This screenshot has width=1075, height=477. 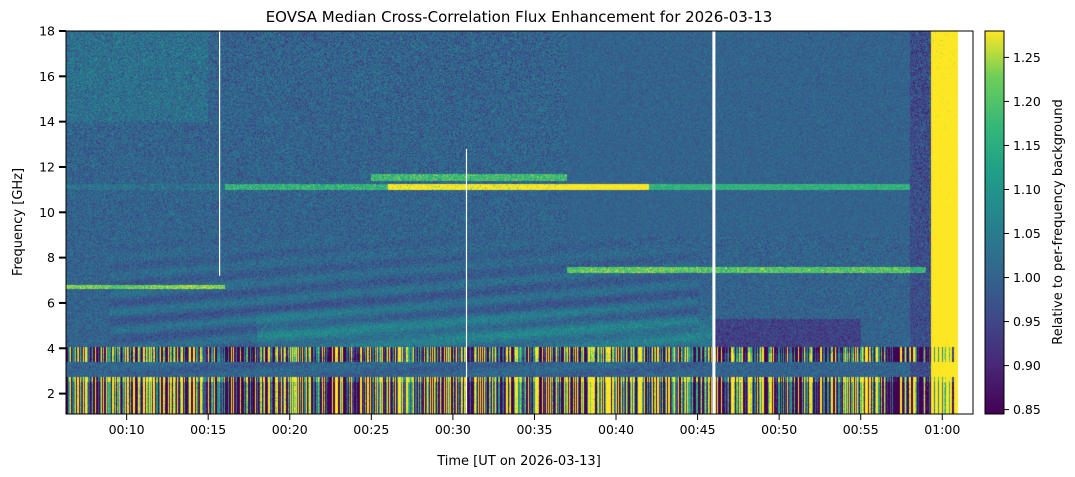 I want to click on y-axis-label: Frequency [GHz], so click(x=18, y=222).